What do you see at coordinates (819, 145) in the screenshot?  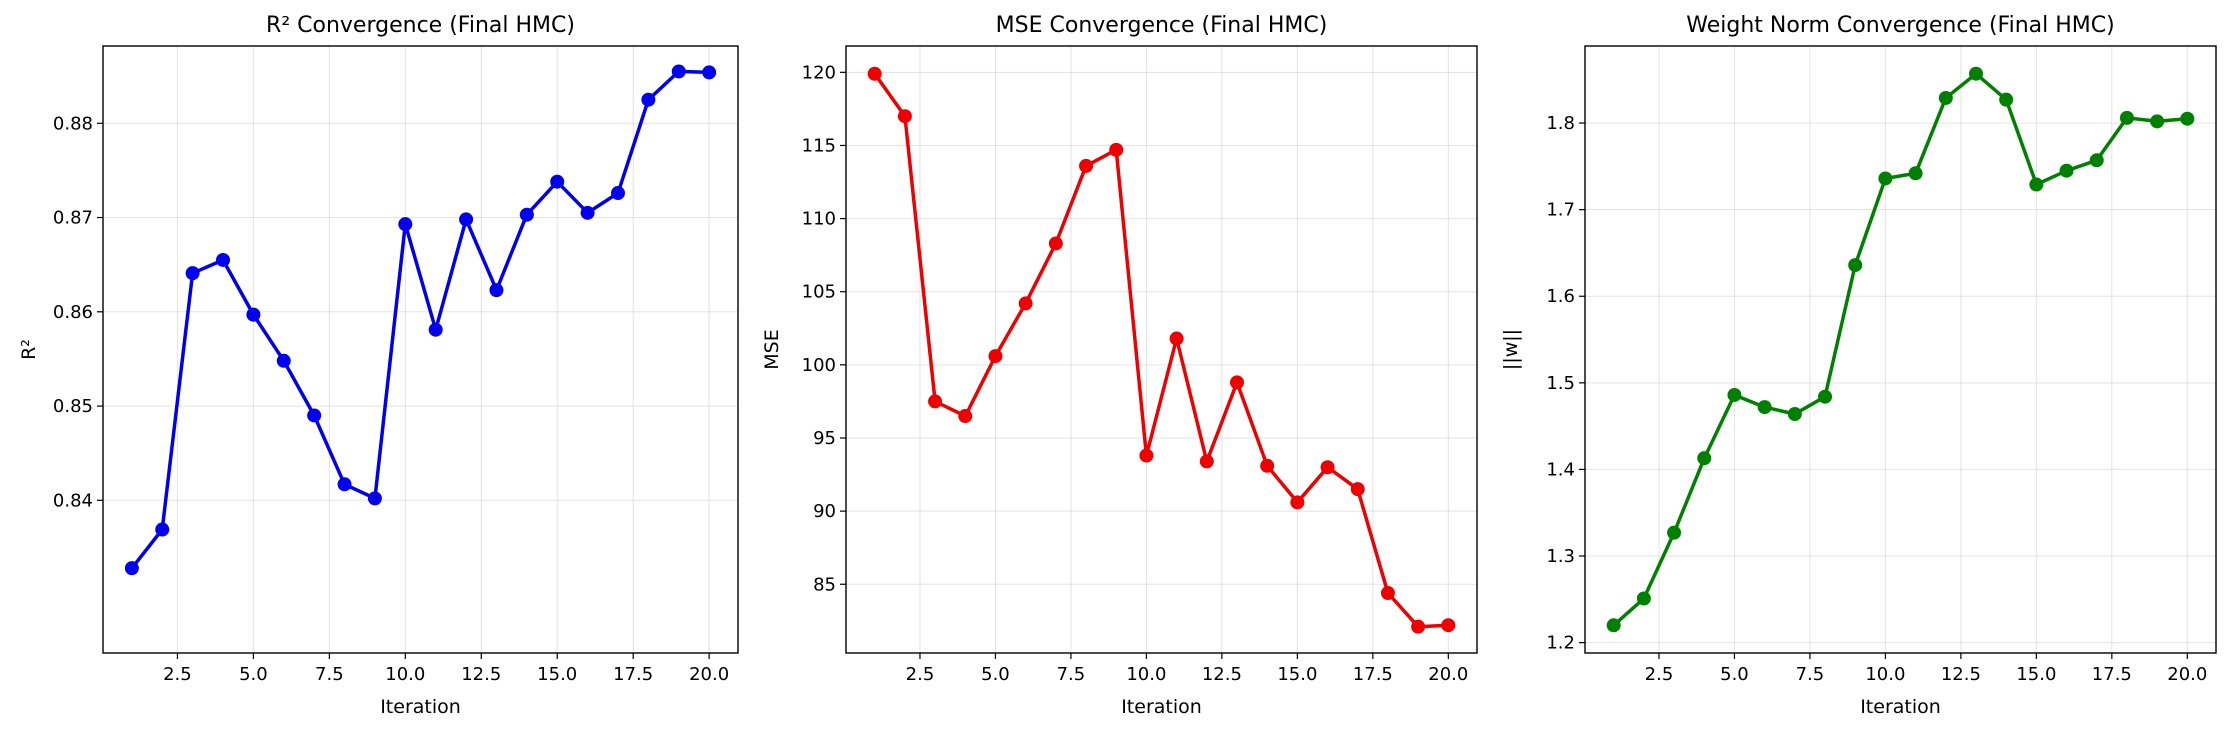 I see `y-tick-label: 115` at bounding box center [819, 145].